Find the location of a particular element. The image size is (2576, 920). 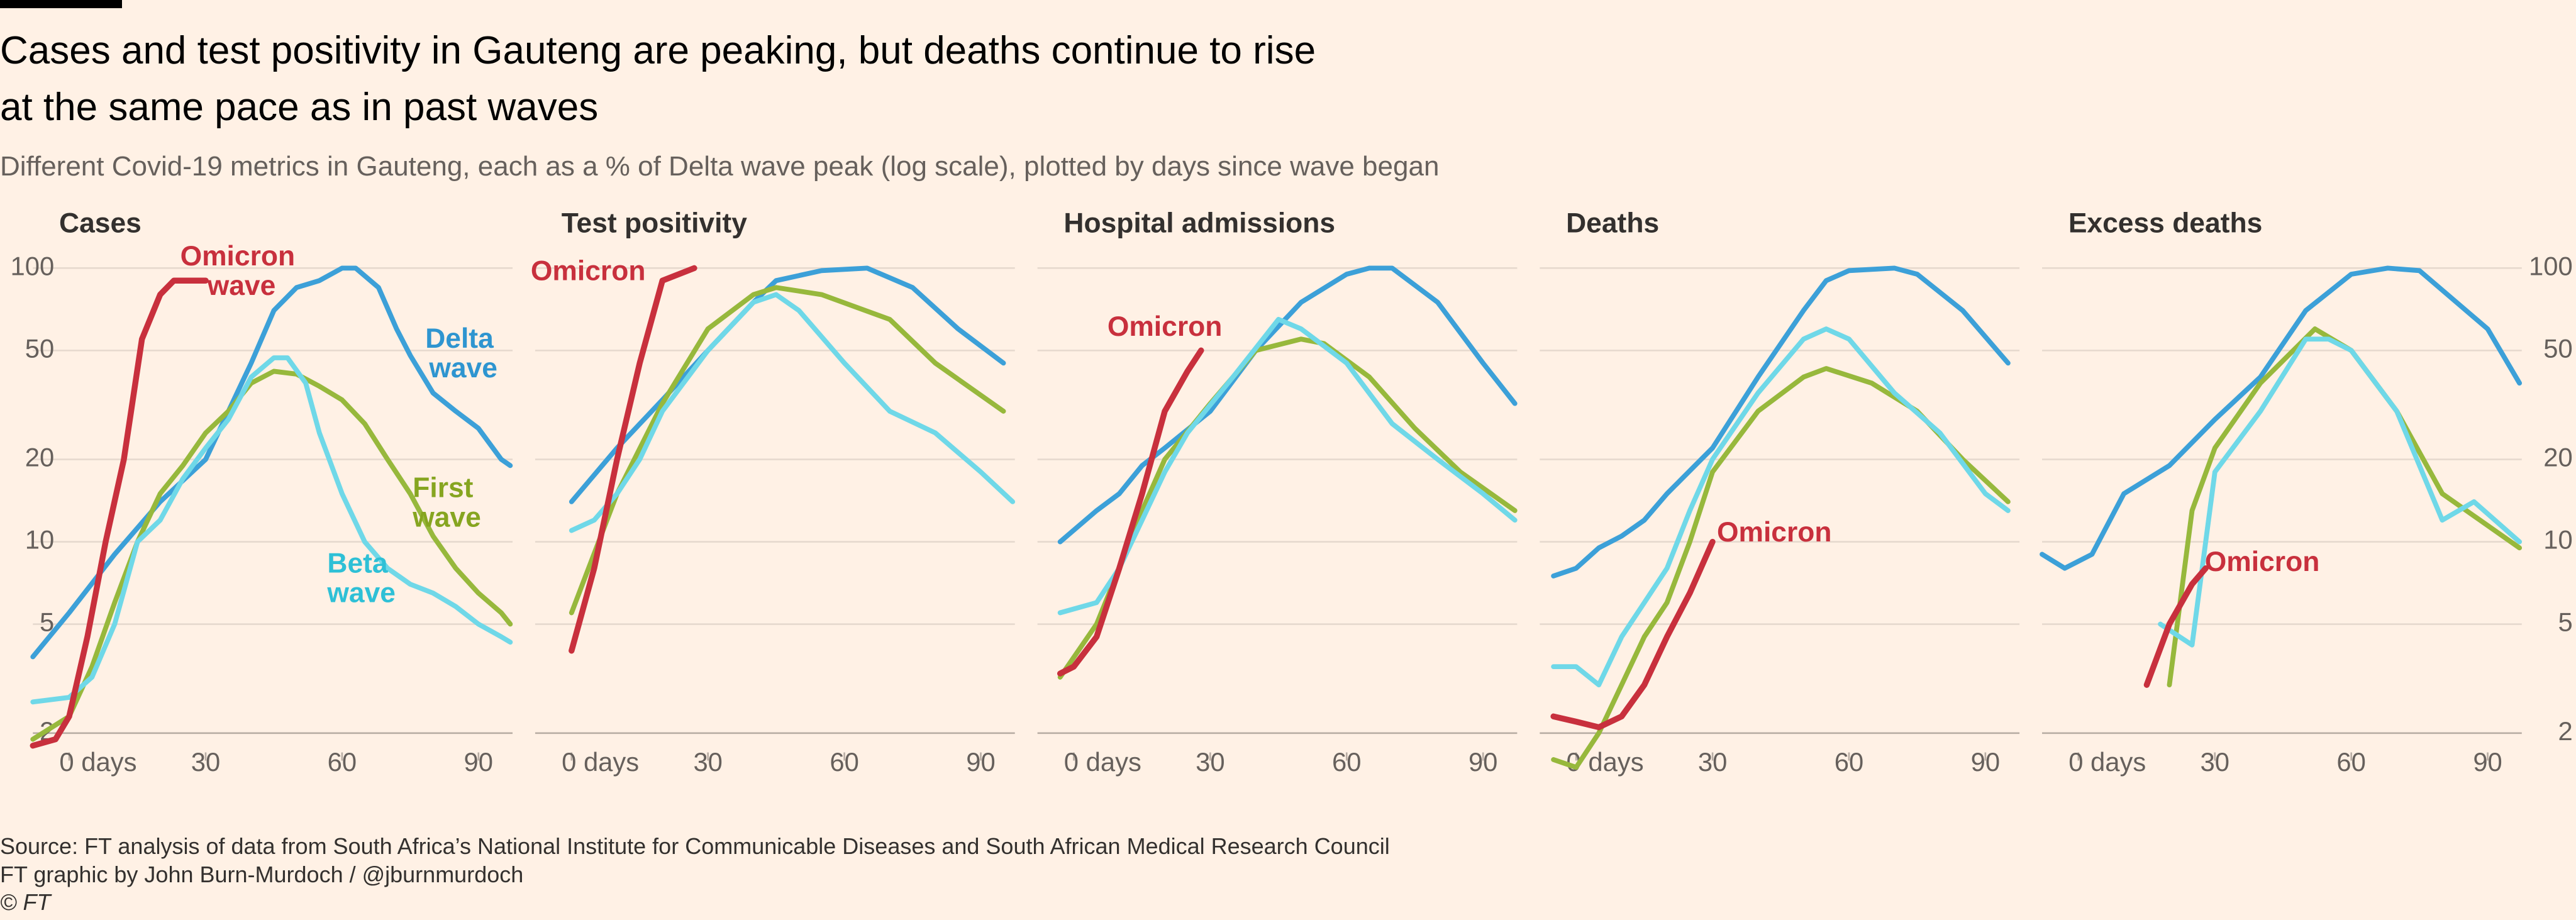

y-tick-label: 2 is located at coordinates (2565, 731).